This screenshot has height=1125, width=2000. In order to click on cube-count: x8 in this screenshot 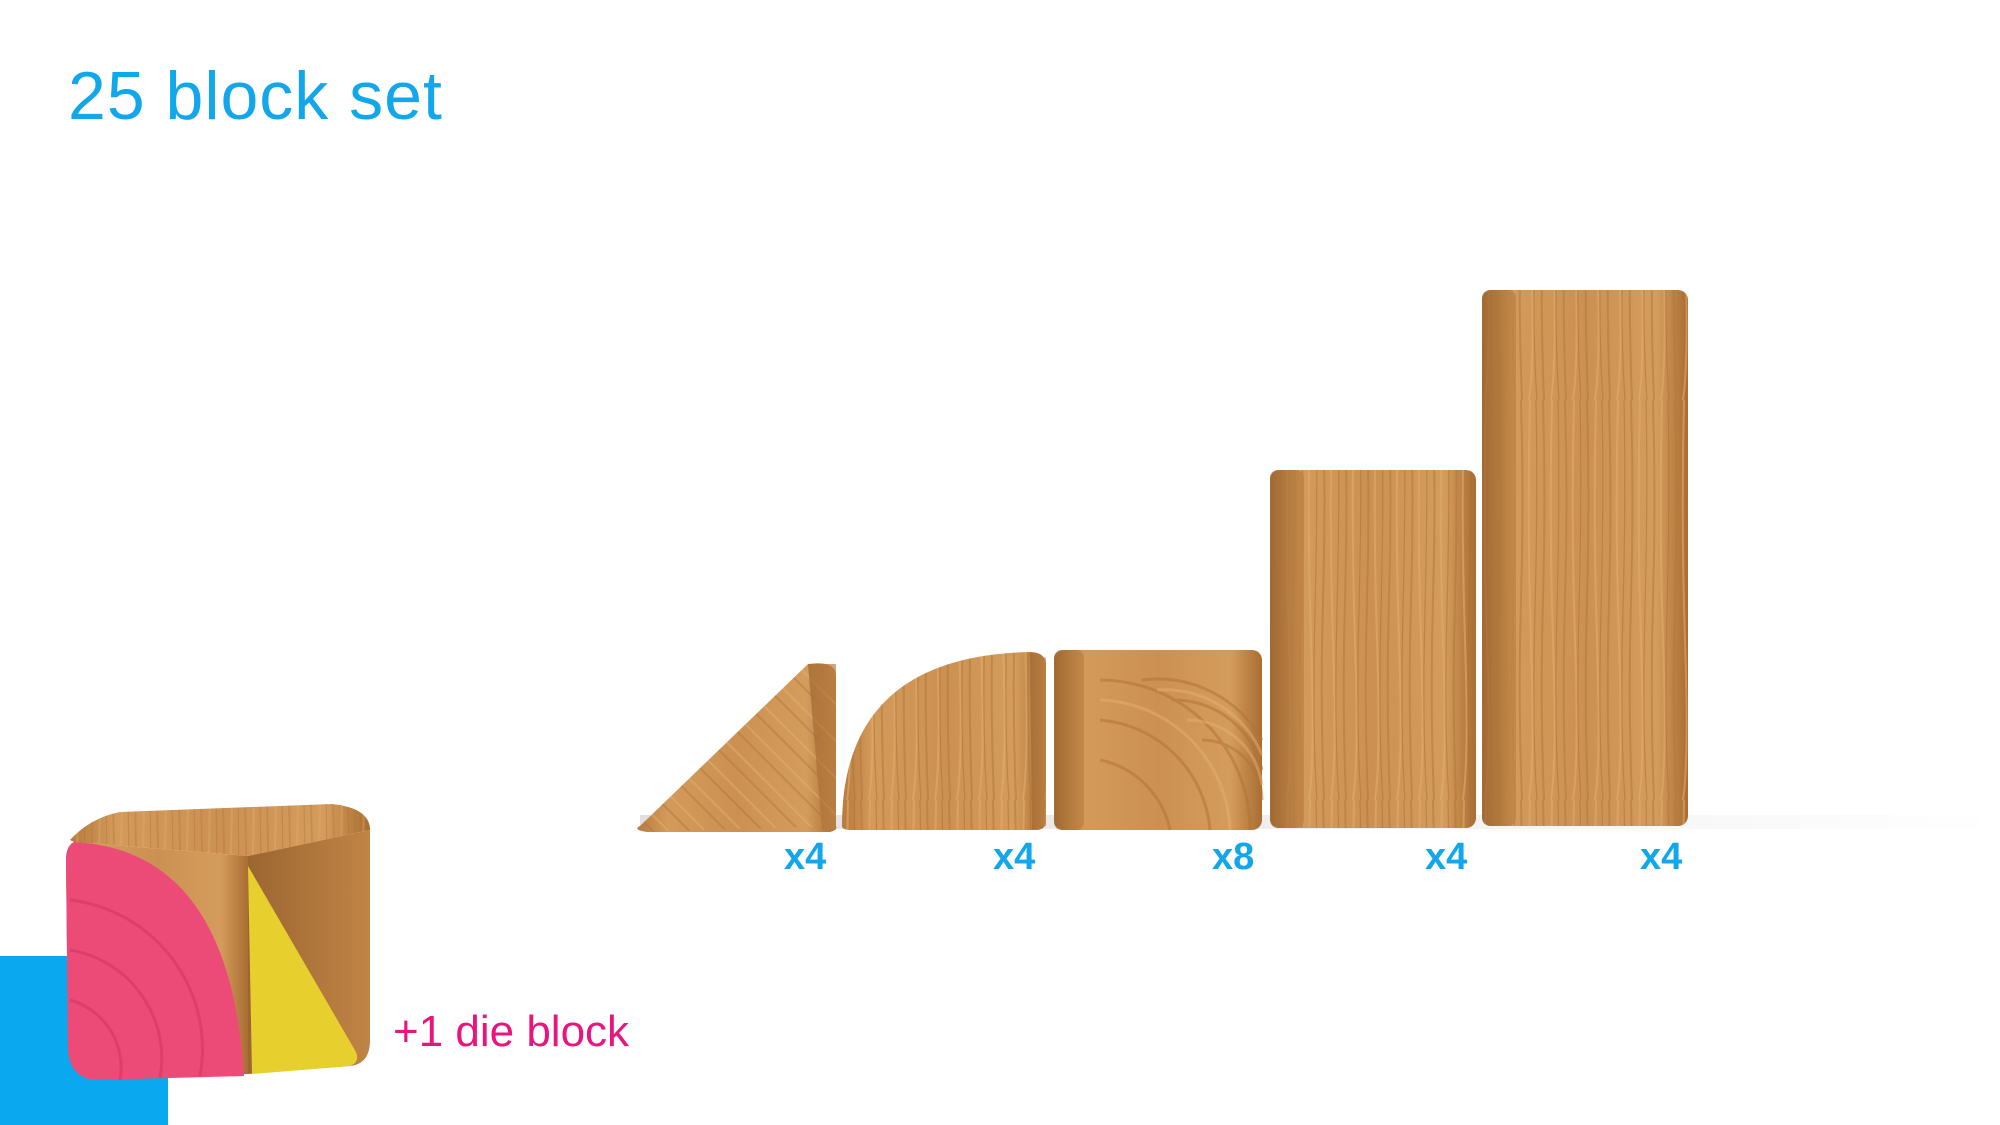, I will do `click(1233, 857)`.